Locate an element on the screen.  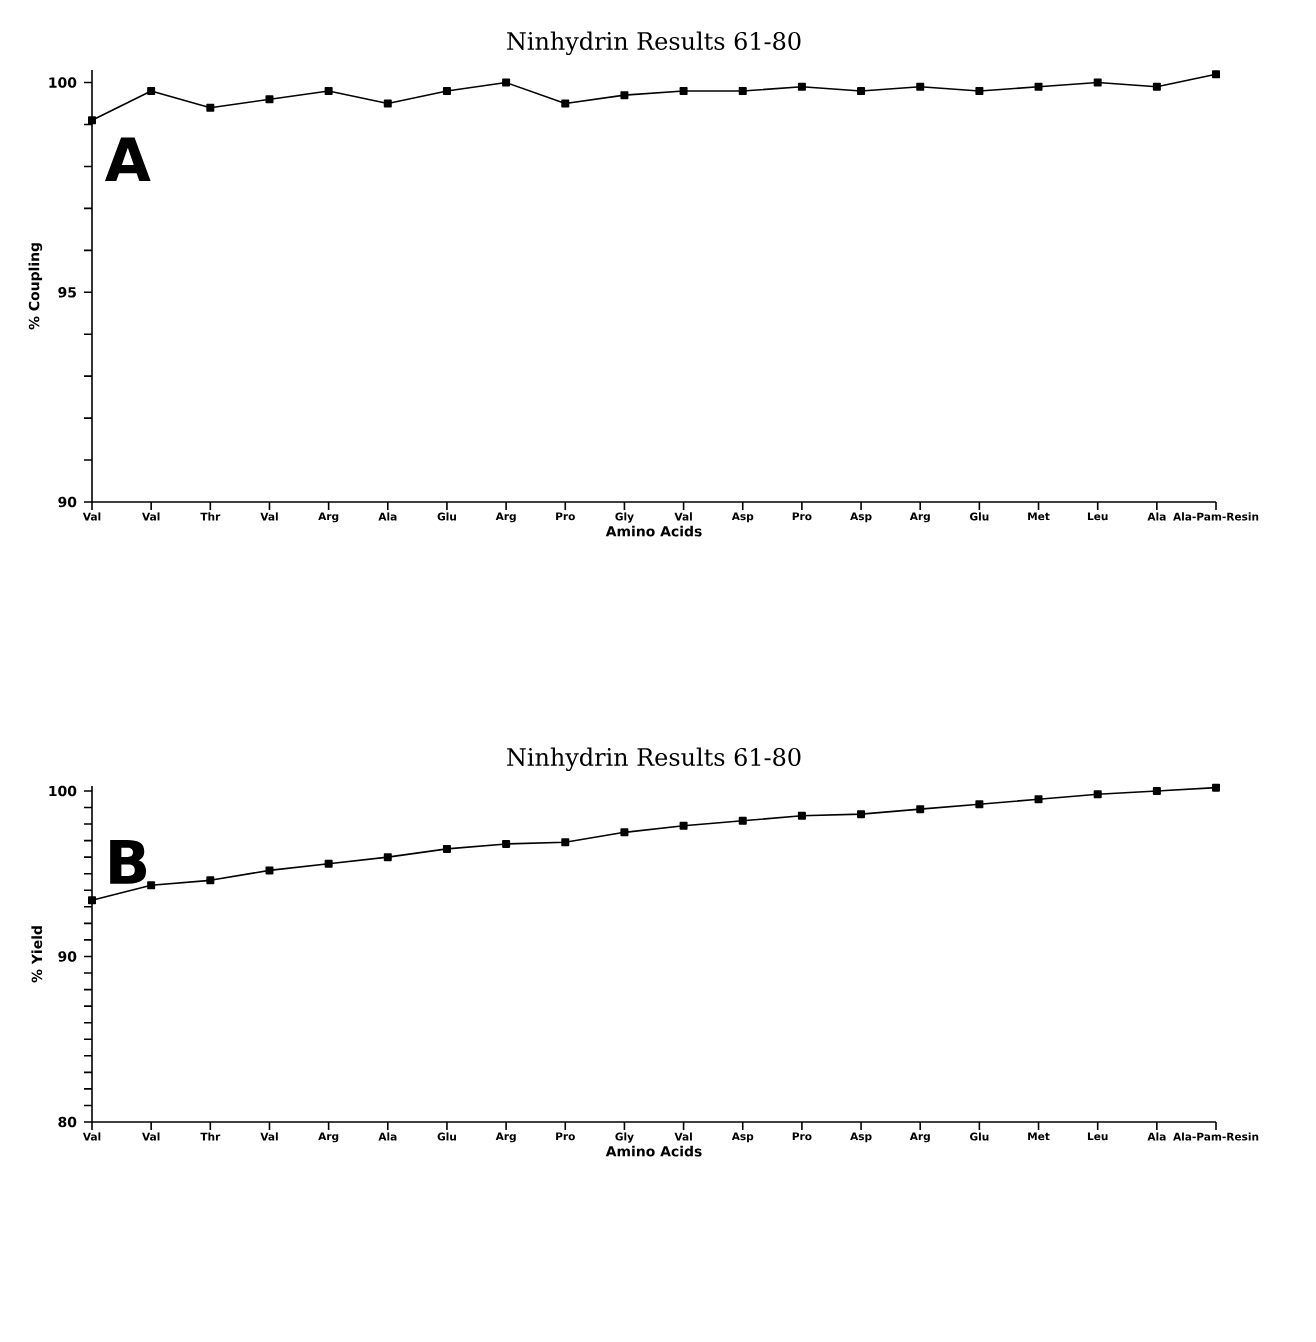
annotation: A is located at coordinates (127, 159).